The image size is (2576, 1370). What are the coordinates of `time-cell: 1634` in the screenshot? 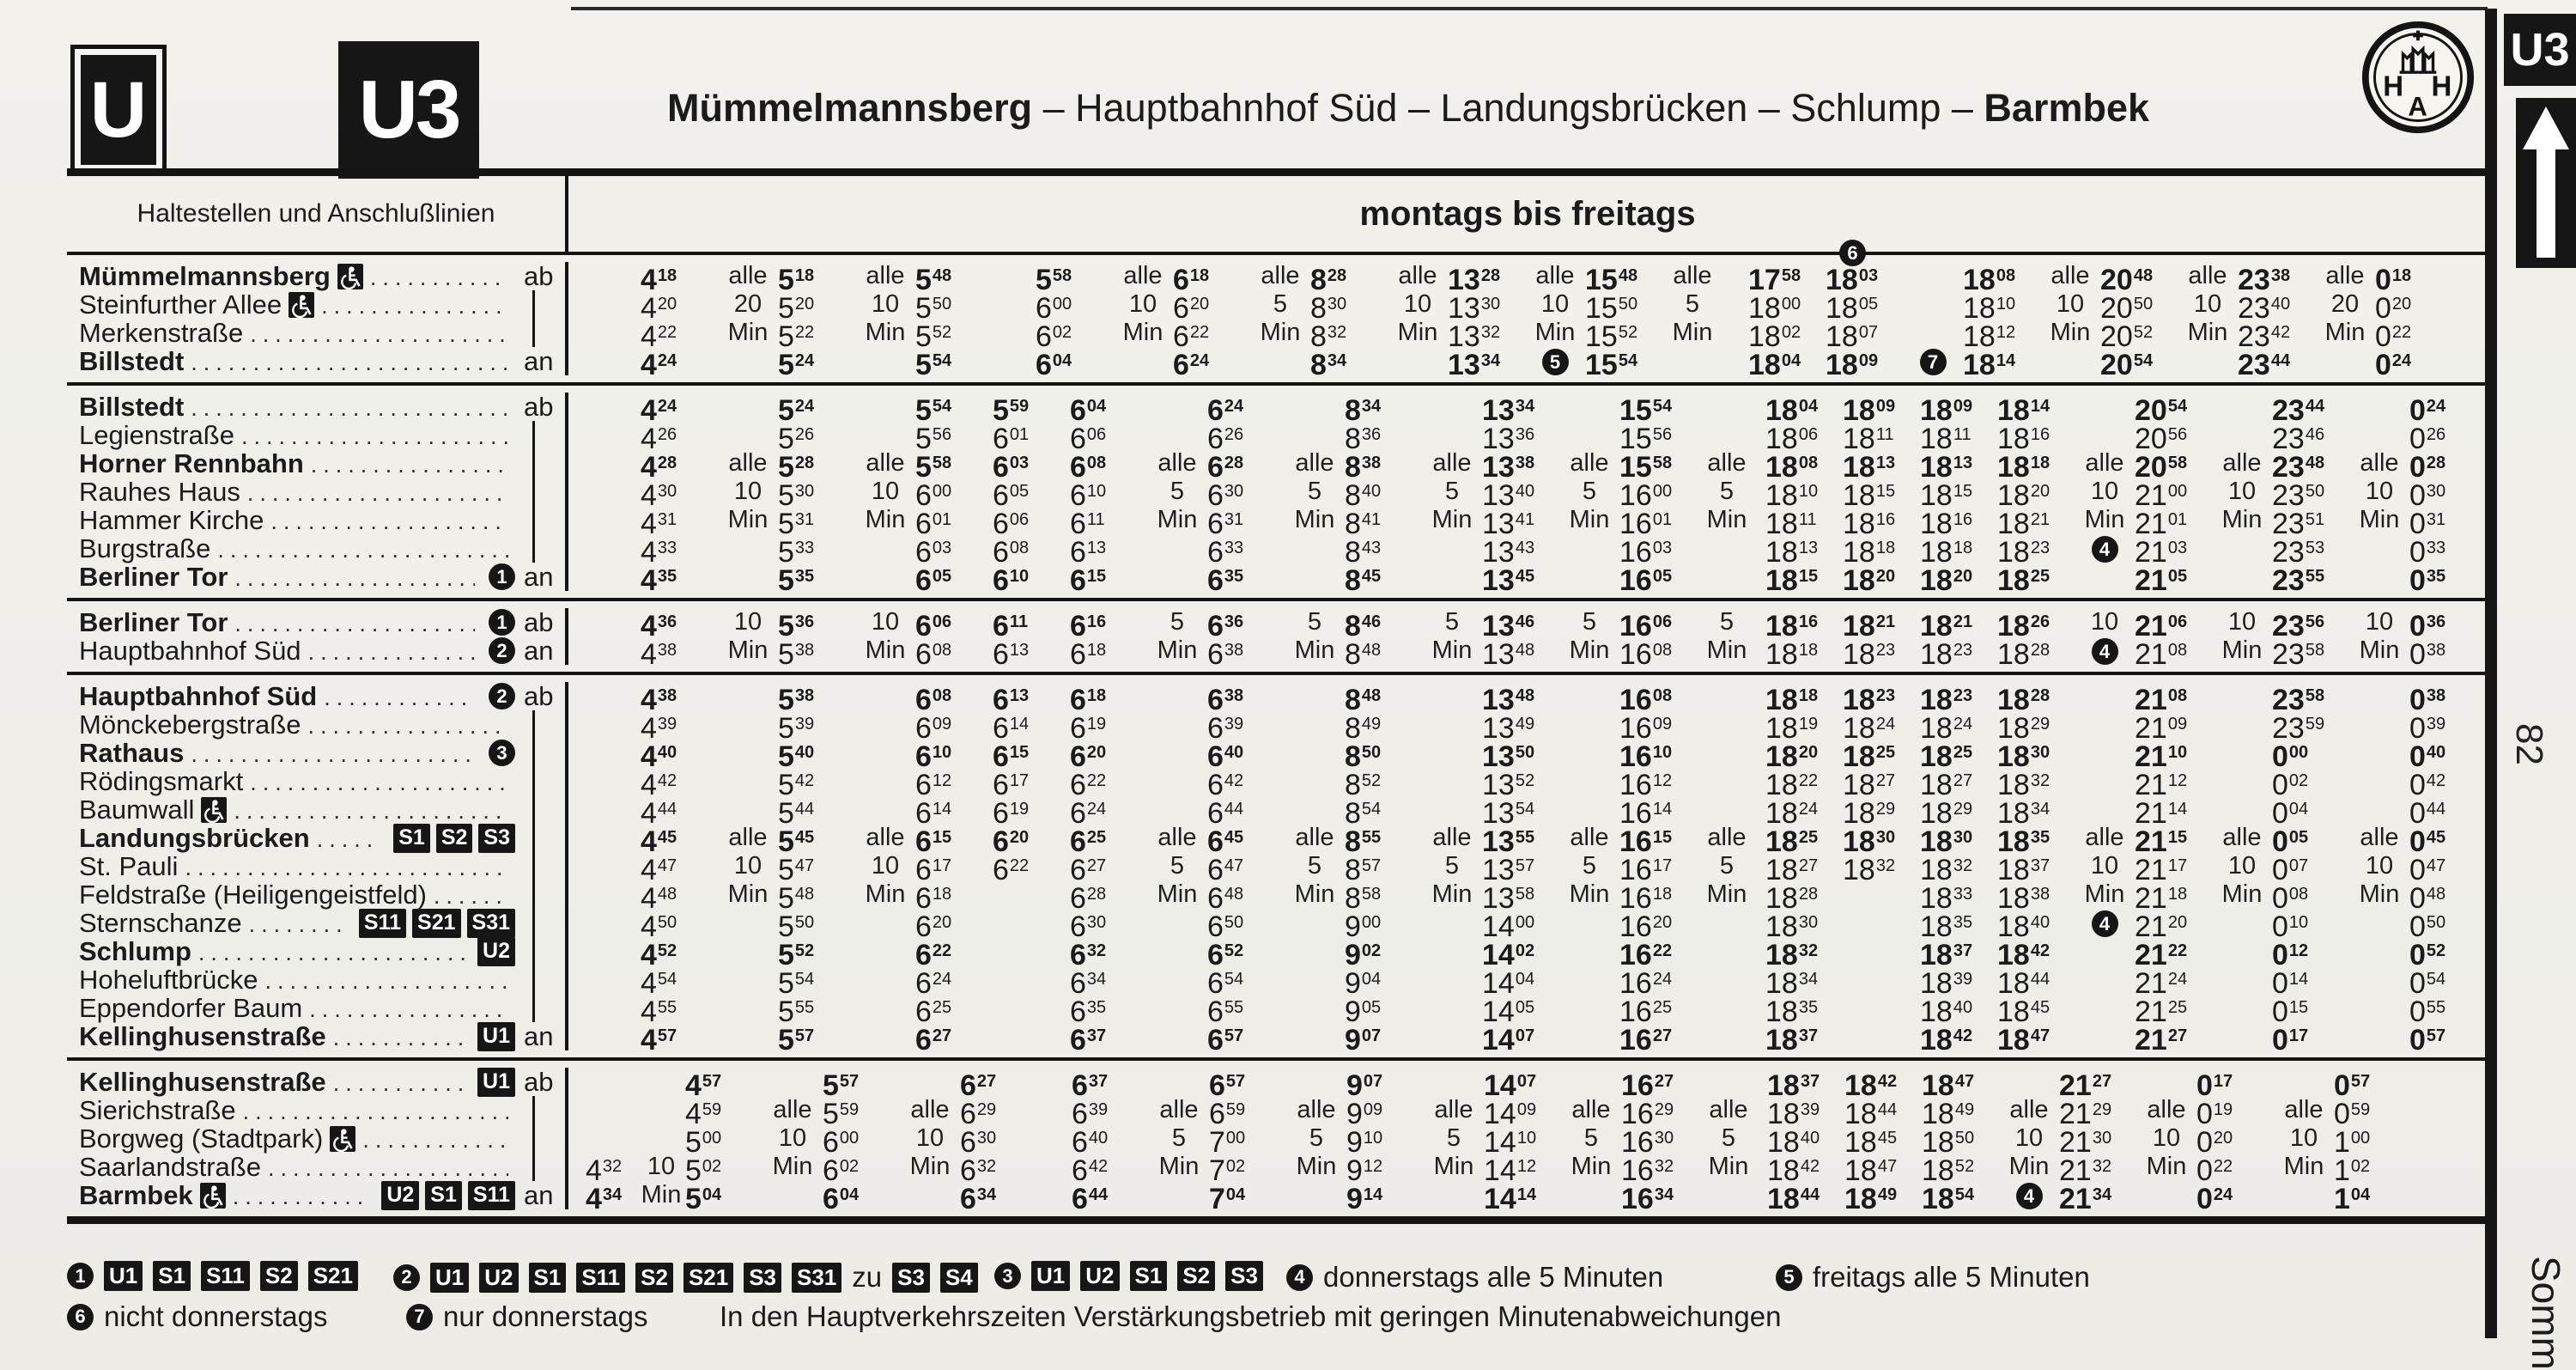 It's located at (1660, 1197).